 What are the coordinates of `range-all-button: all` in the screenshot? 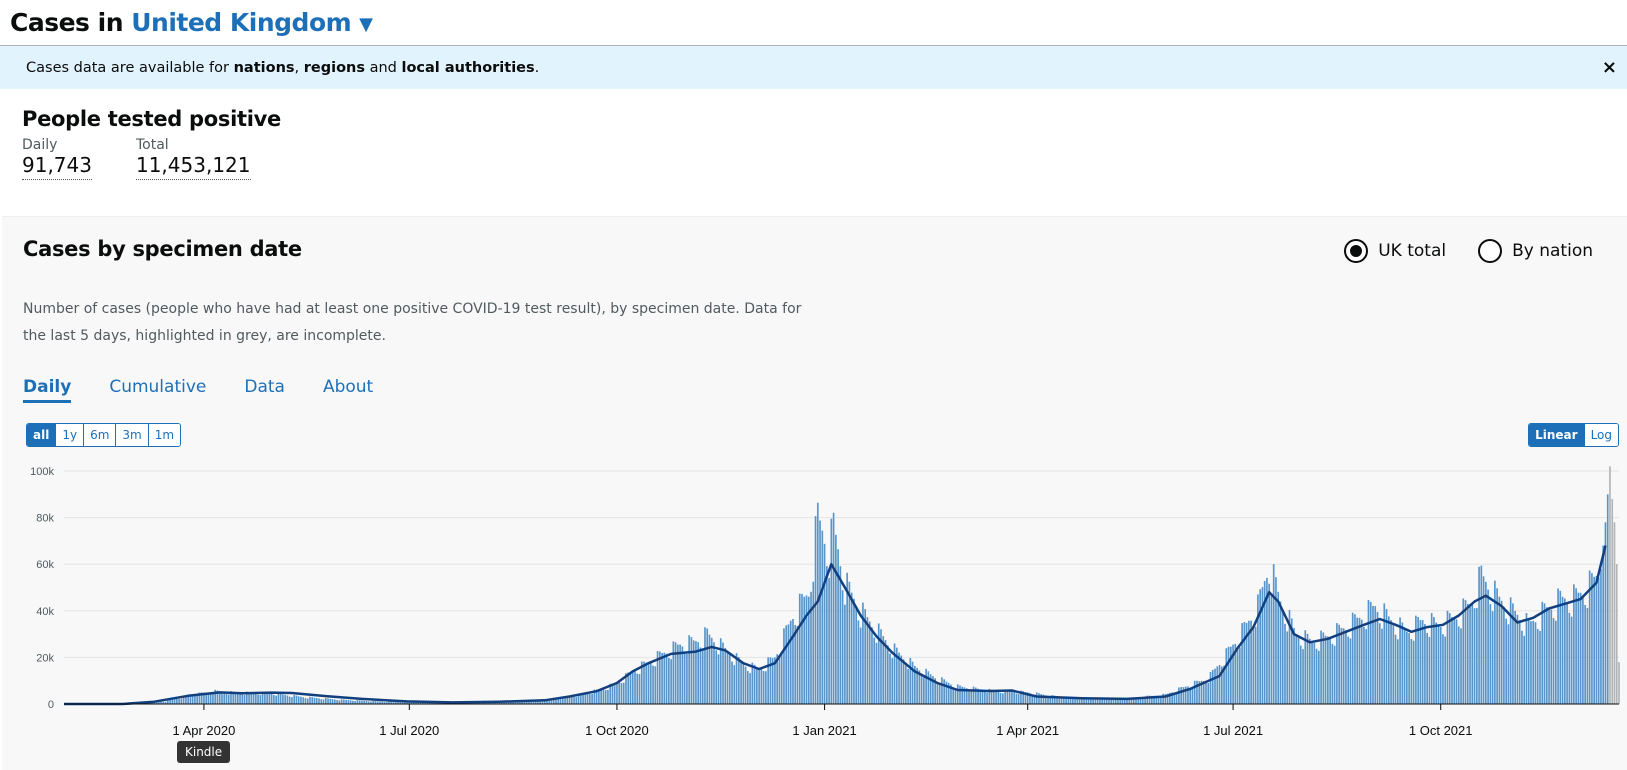 It's located at (42, 435).